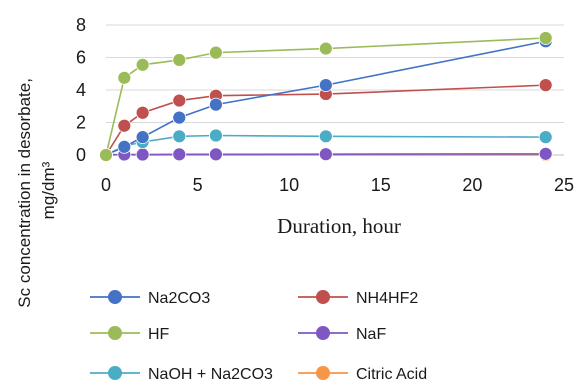  I want to click on y-tick-label: 0, so click(81, 155).